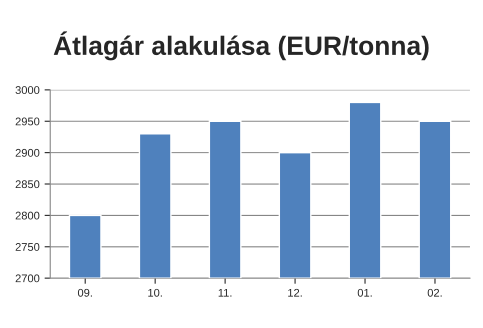  I want to click on y-tick-label: 2950, so click(28, 122).